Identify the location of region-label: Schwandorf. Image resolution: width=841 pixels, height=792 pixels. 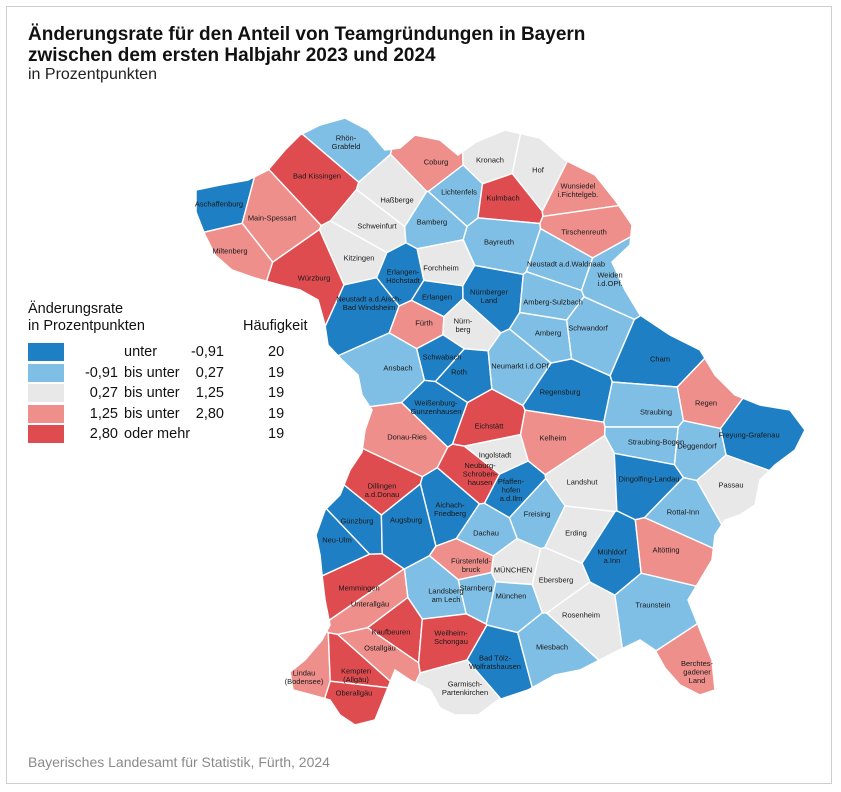
(588, 328).